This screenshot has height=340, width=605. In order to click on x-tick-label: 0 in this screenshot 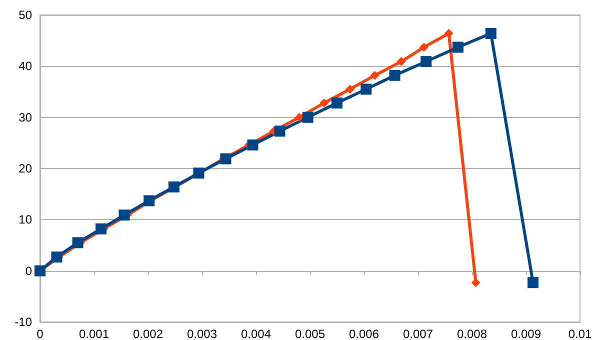, I will do `click(40, 333)`.